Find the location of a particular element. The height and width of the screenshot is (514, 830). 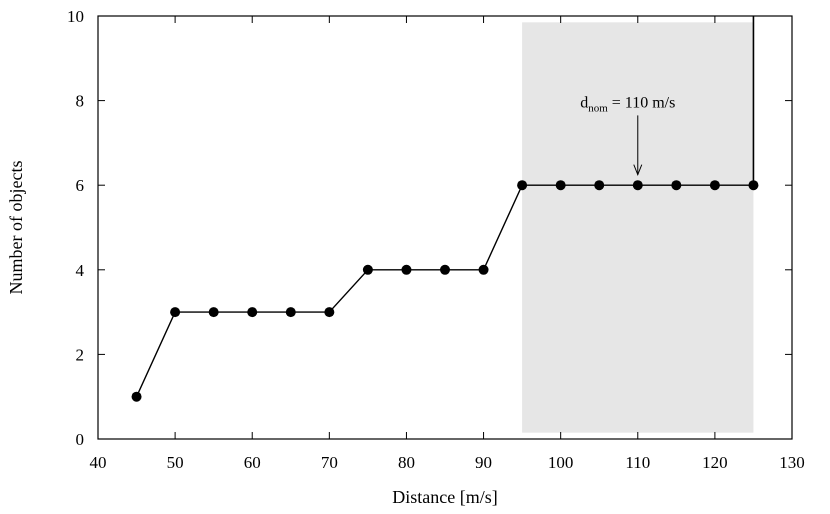

y-axis-title: Number of objects is located at coordinates (16, 228).